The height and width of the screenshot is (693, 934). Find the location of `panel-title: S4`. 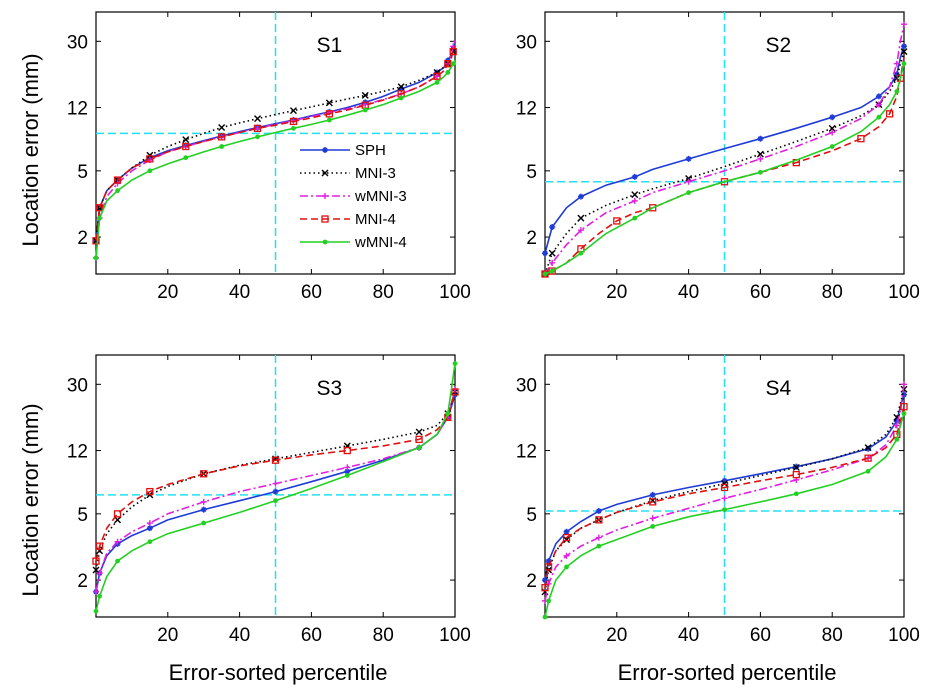

panel-title: S4 is located at coordinates (779, 388).